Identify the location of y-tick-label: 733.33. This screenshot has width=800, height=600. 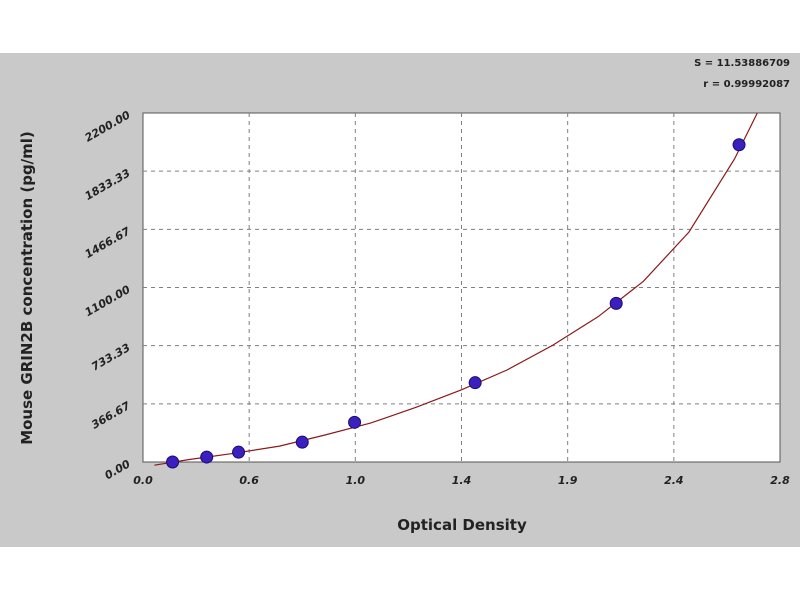
(111, 357).